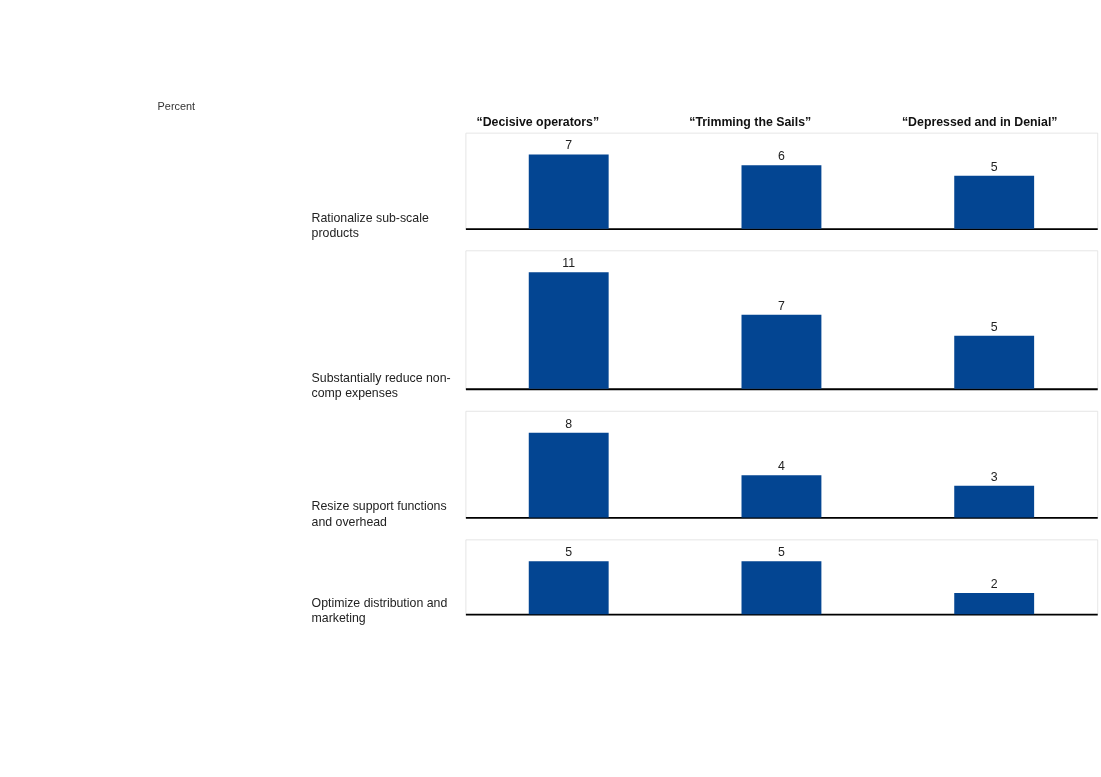 The image size is (1101, 777). Describe the element at coordinates (381, 385) in the screenshot. I see `y-axis-title: Substantially reduce non-comp expenses` at that location.